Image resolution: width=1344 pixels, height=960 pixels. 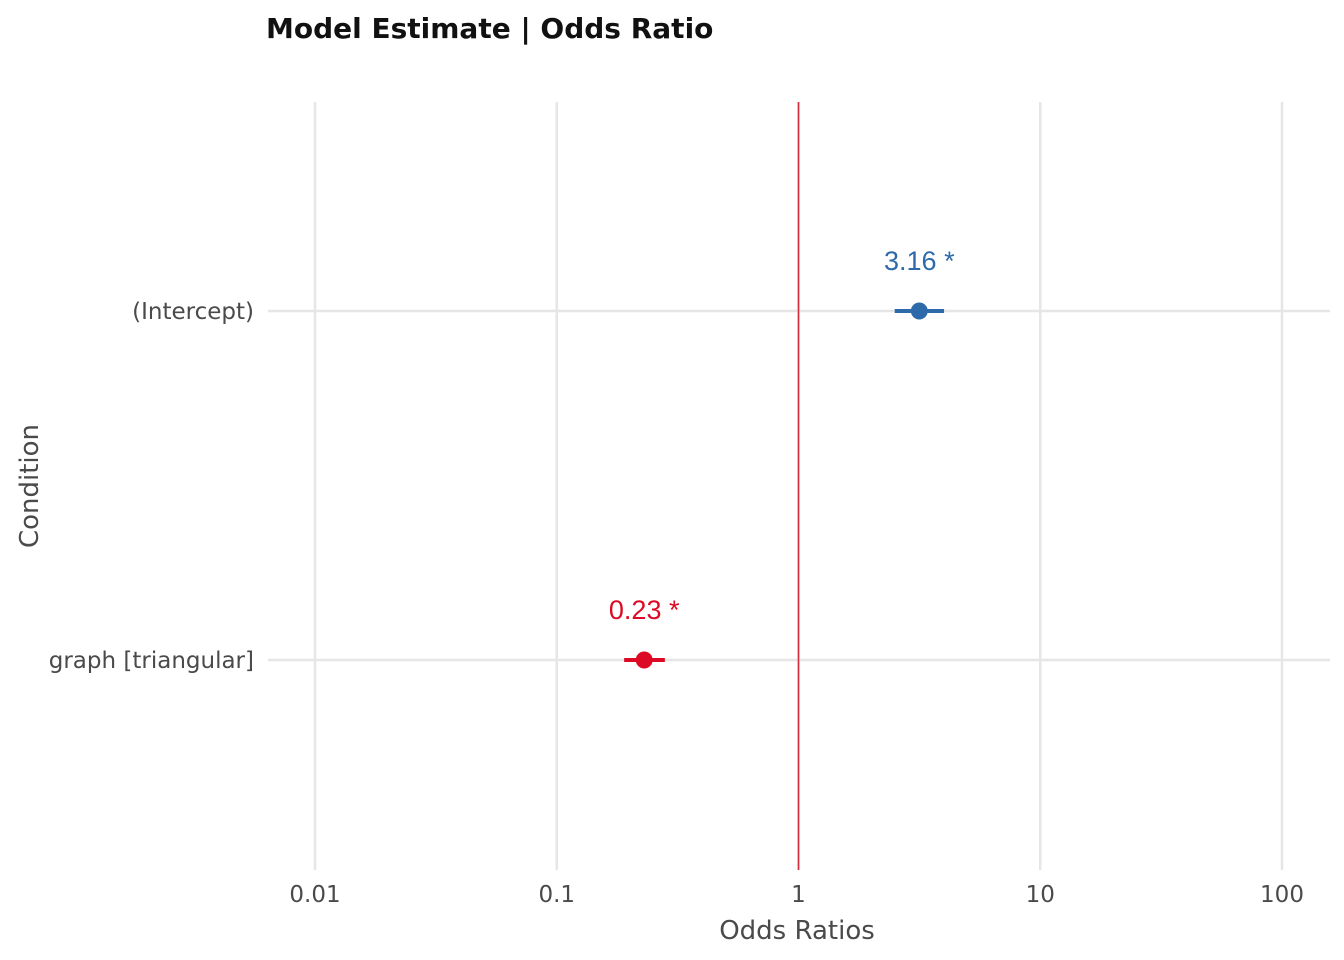 I want to click on x-tick-label: 1, so click(x=798, y=895).